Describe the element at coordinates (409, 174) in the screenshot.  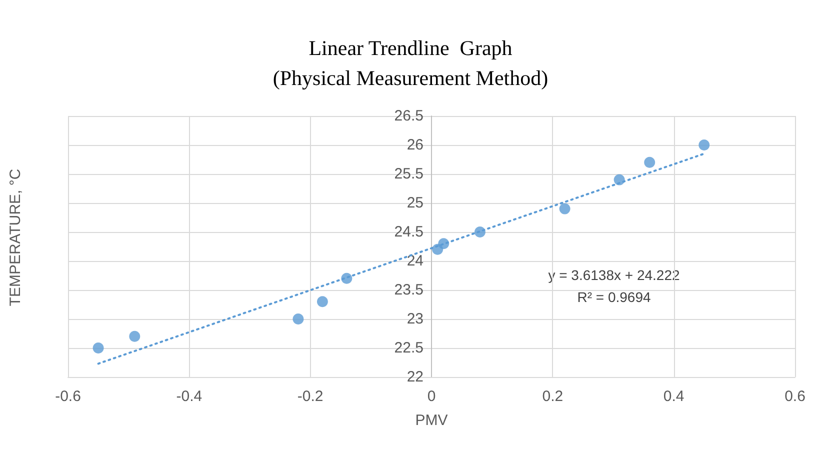
I see `y-tick-label: 25.5` at that location.